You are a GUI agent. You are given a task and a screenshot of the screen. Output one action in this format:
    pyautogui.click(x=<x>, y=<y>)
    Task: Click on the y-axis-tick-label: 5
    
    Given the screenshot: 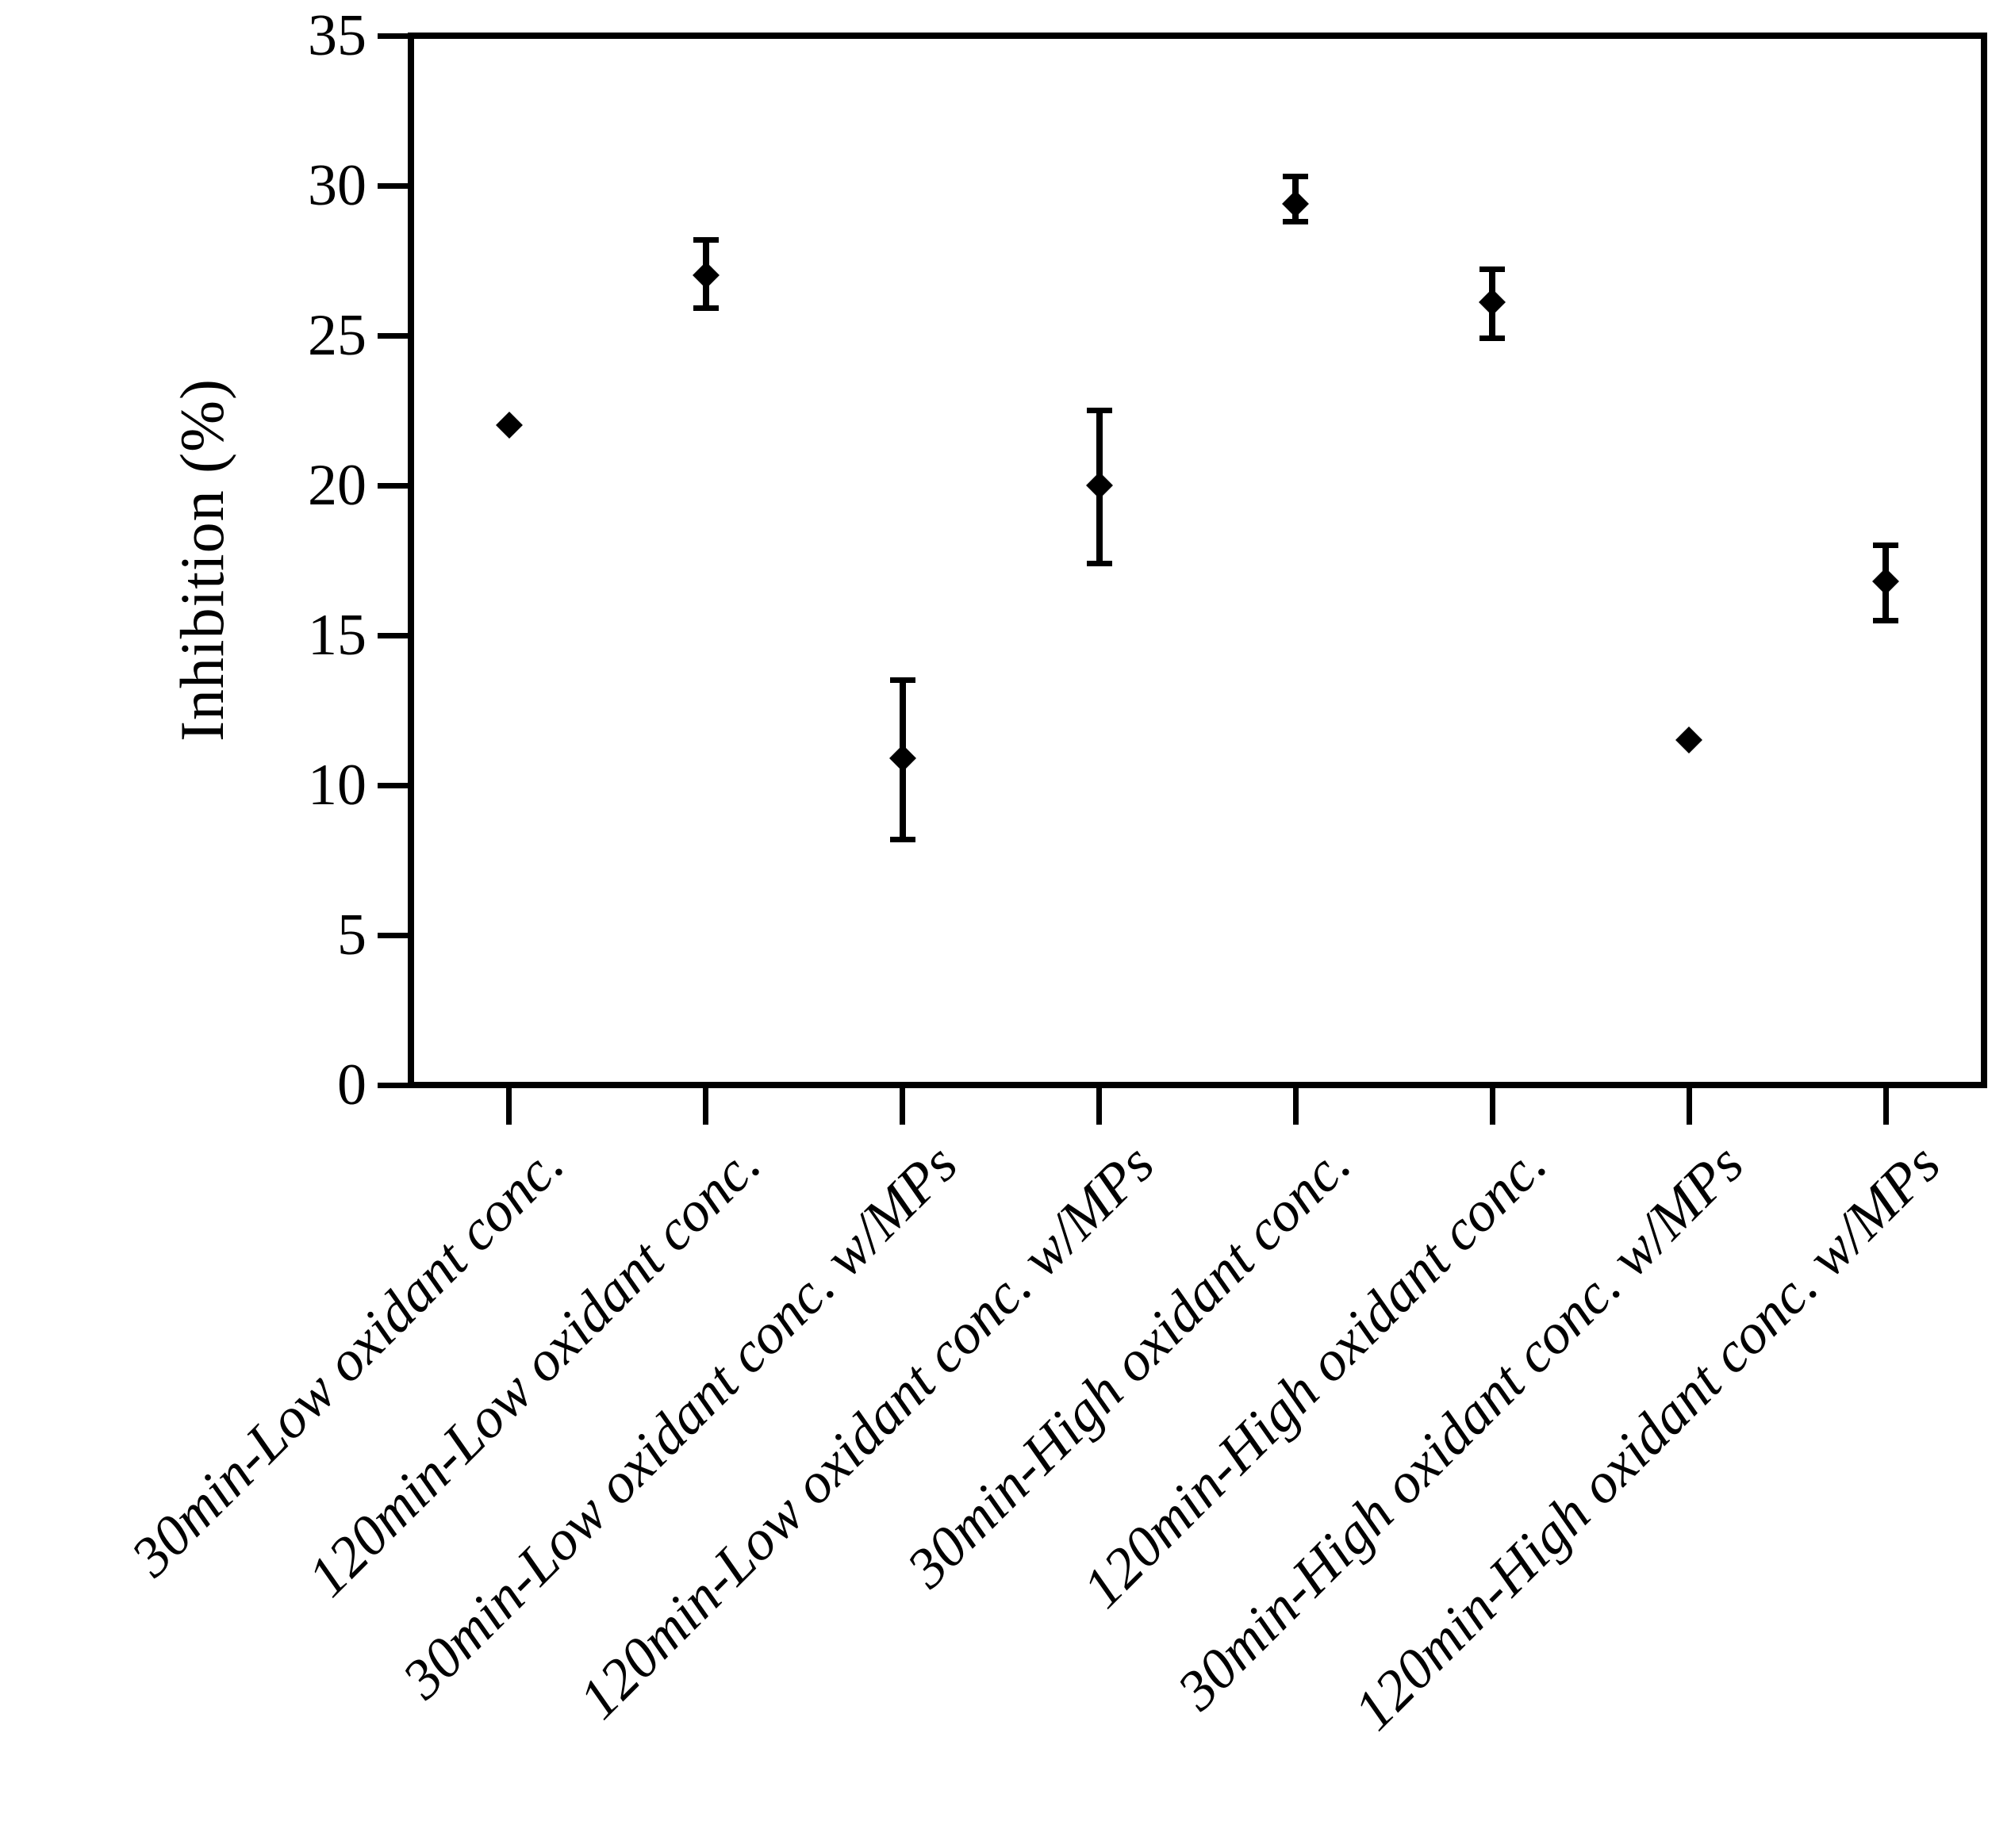 What is the action you would take?
    pyautogui.click(x=352, y=935)
    